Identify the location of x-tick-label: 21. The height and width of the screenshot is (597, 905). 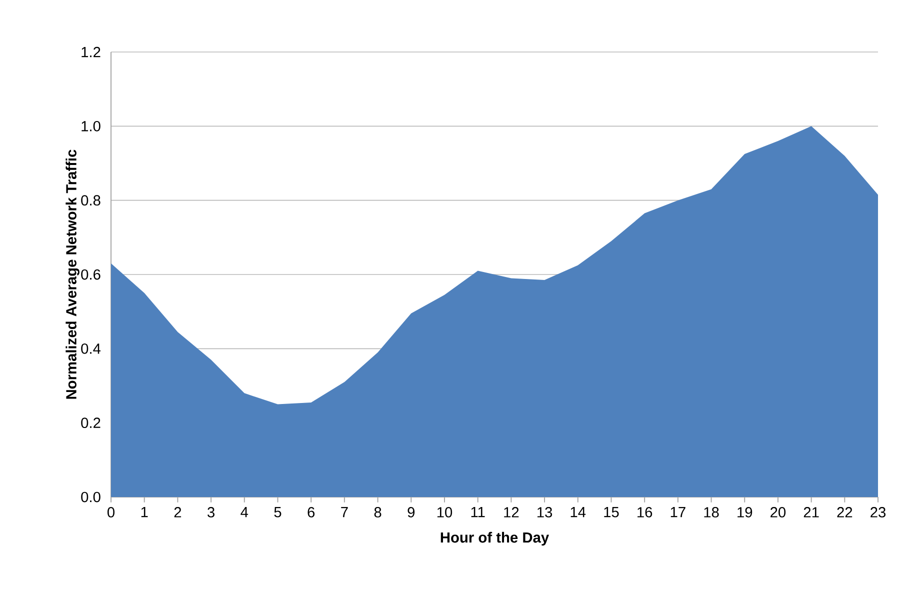
(811, 512).